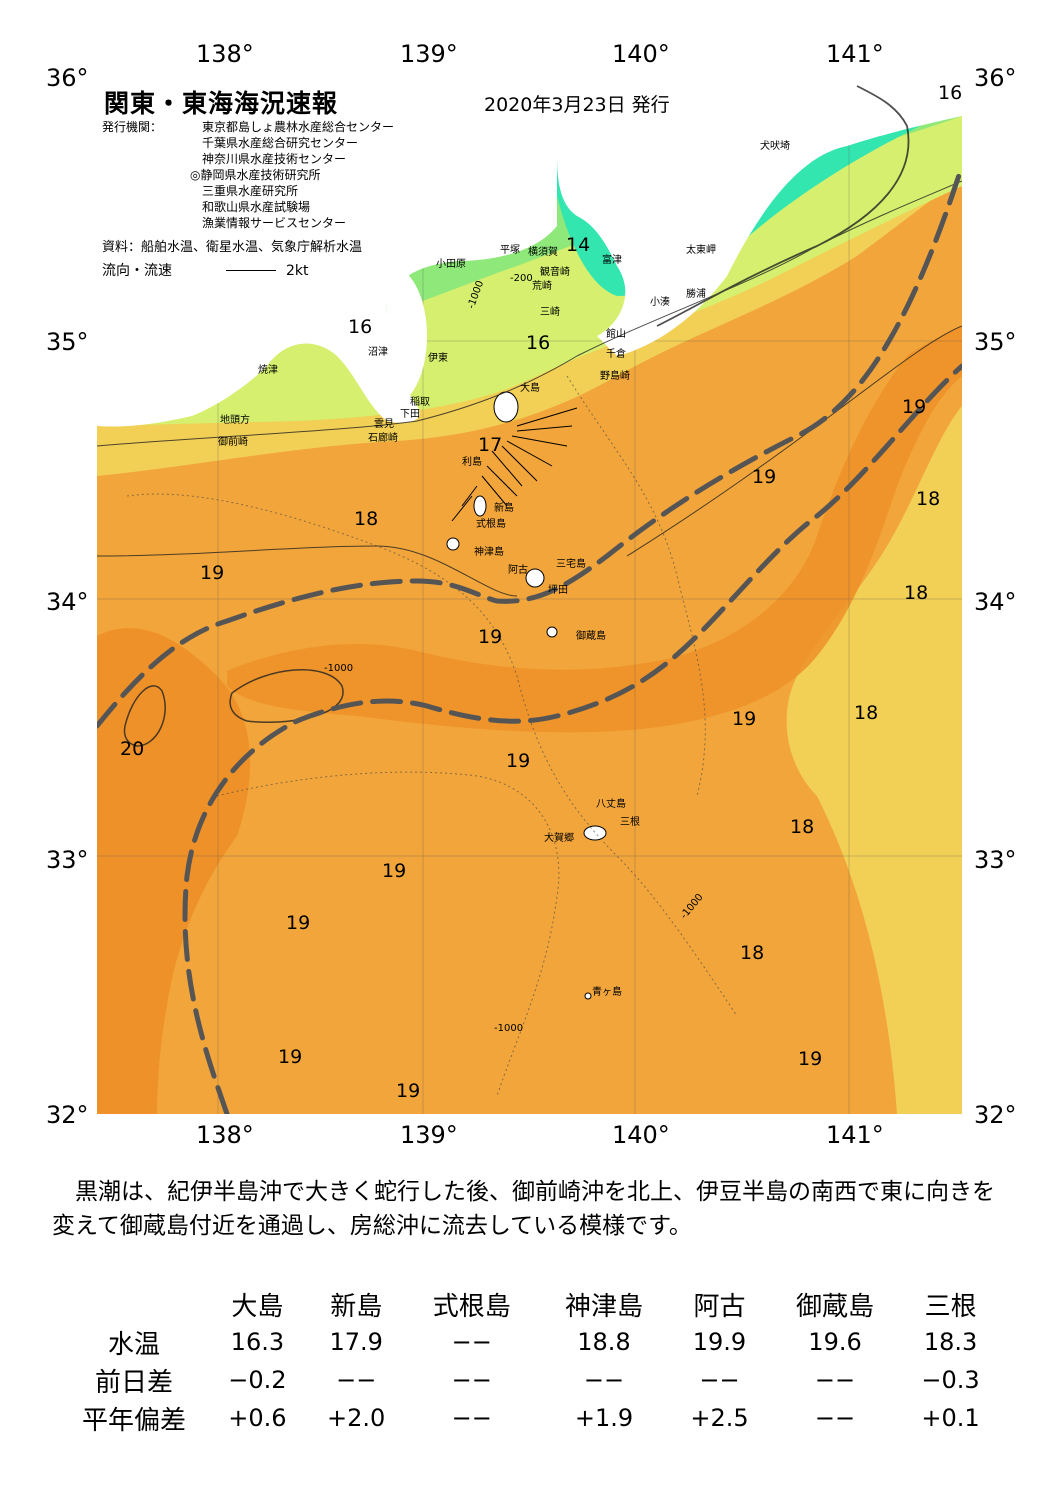  Describe the element at coordinates (134, 1304) in the screenshot. I see `table-corner` at that location.